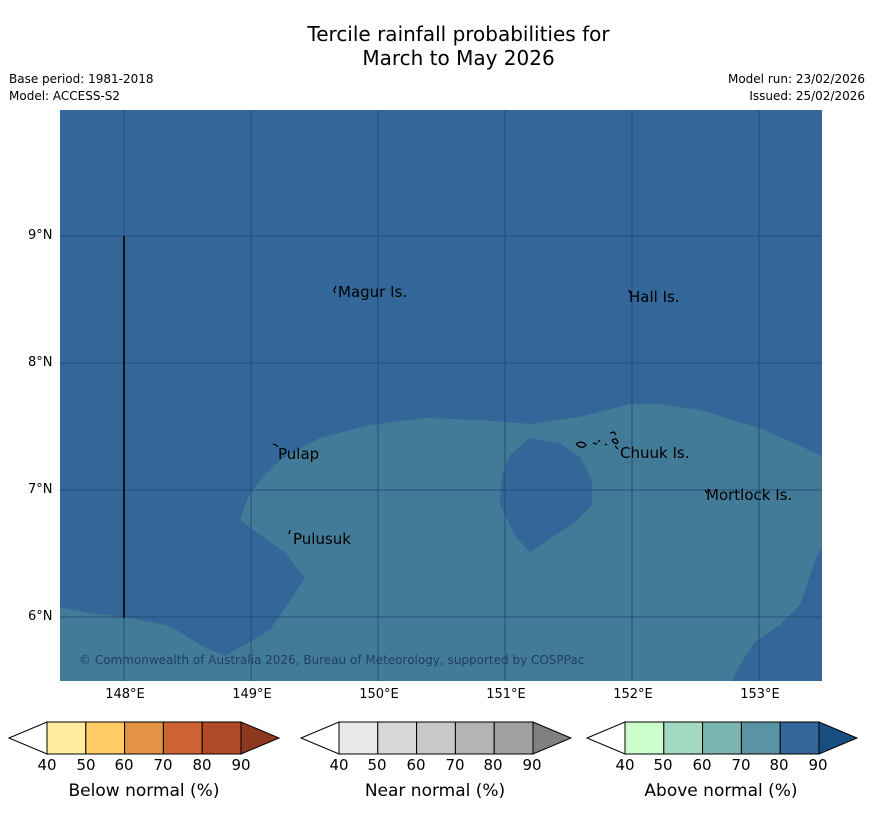 This screenshot has width=873, height=816. What do you see at coordinates (379, 694) in the screenshot?
I see `x-label-150e: 150°E` at bounding box center [379, 694].